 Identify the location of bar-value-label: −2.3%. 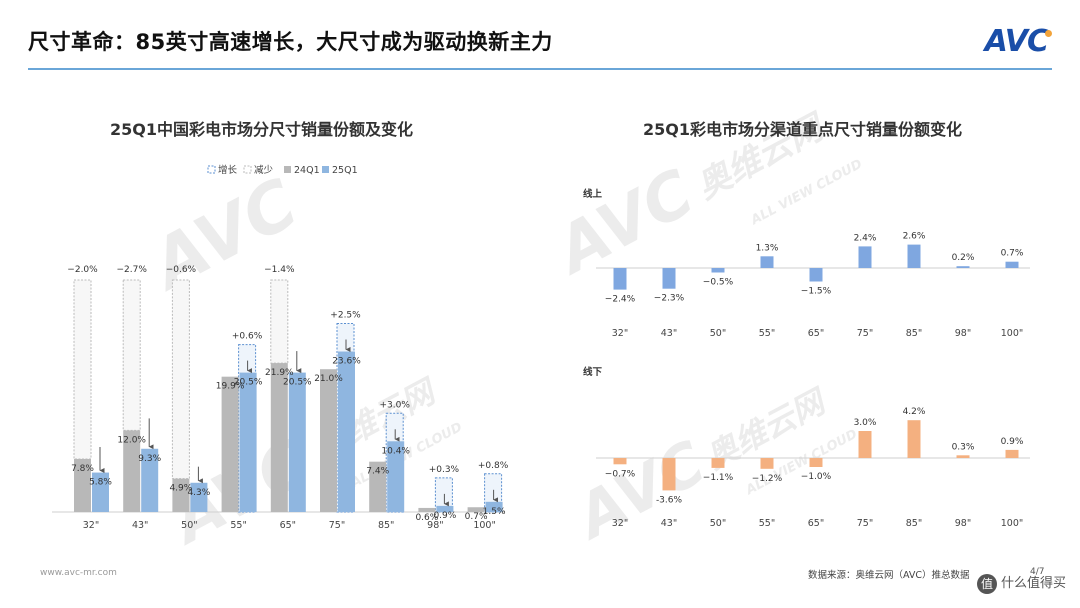
(669, 299).